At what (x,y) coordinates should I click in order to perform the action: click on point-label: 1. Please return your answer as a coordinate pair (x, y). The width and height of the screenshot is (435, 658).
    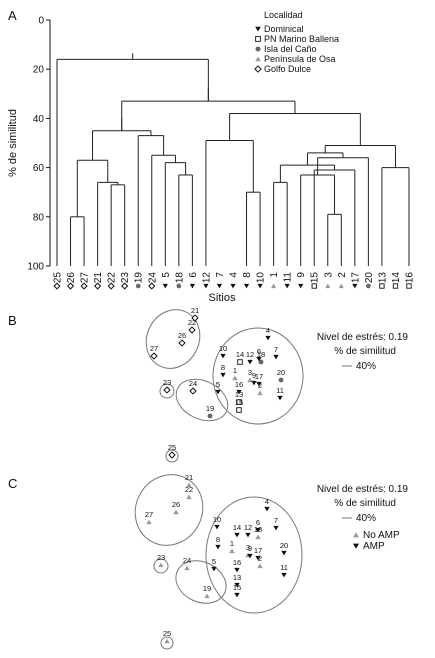
    Looking at the image, I should click on (232, 543).